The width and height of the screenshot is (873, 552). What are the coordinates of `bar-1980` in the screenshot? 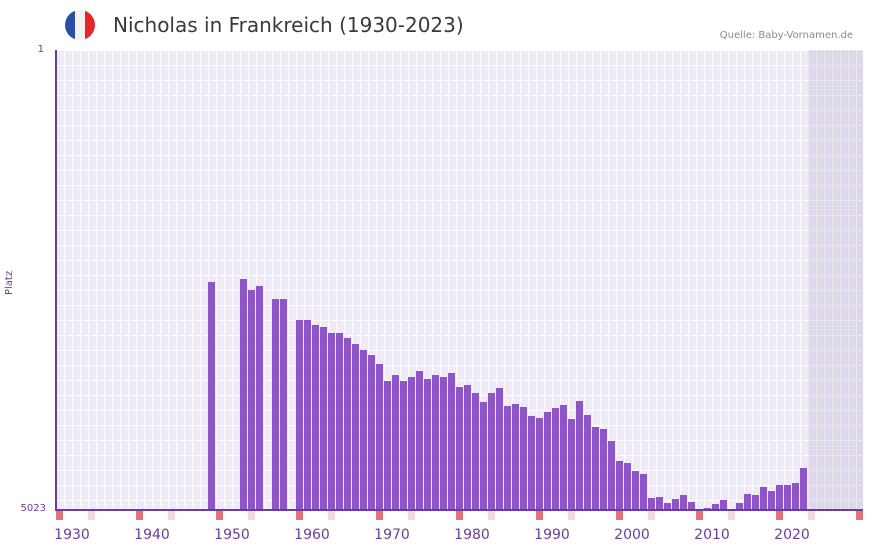 It's located at (459, 448).